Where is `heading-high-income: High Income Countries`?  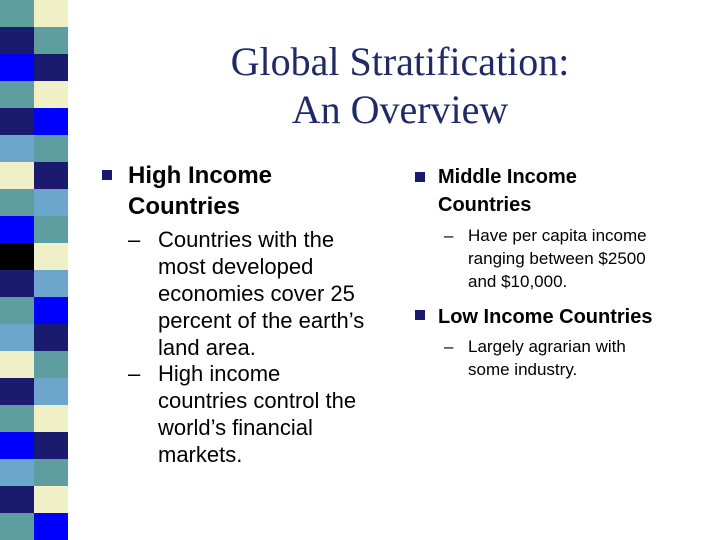
heading-high-income: High Income Countries is located at coordinates (200, 191).